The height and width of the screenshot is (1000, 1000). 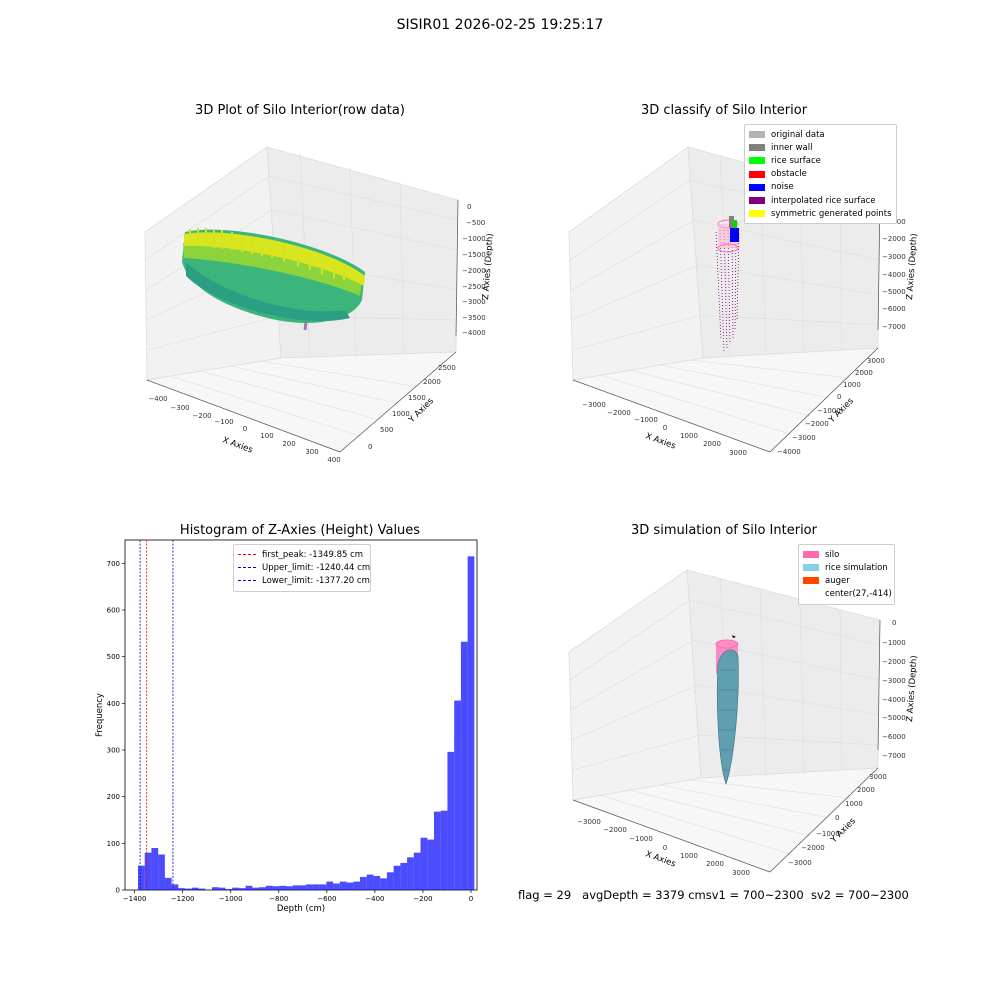 I want to click on p1-xtick: 300, so click(x=311, y=452).